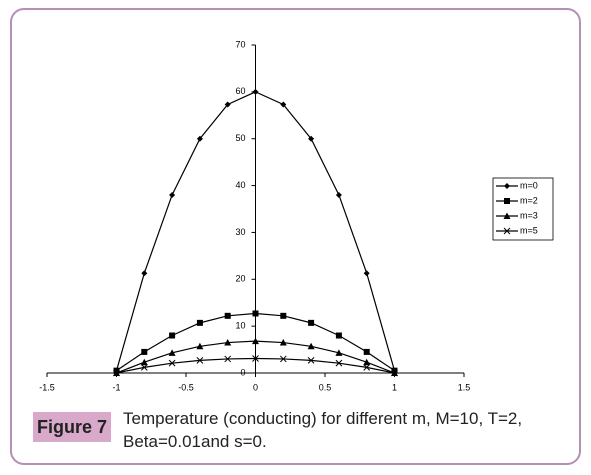 The width and height of the screenshot is (591, 475). Describe the element at coordinates (47, 387) in the screenshot. I see `x-tick-label: -1.5` at that location.